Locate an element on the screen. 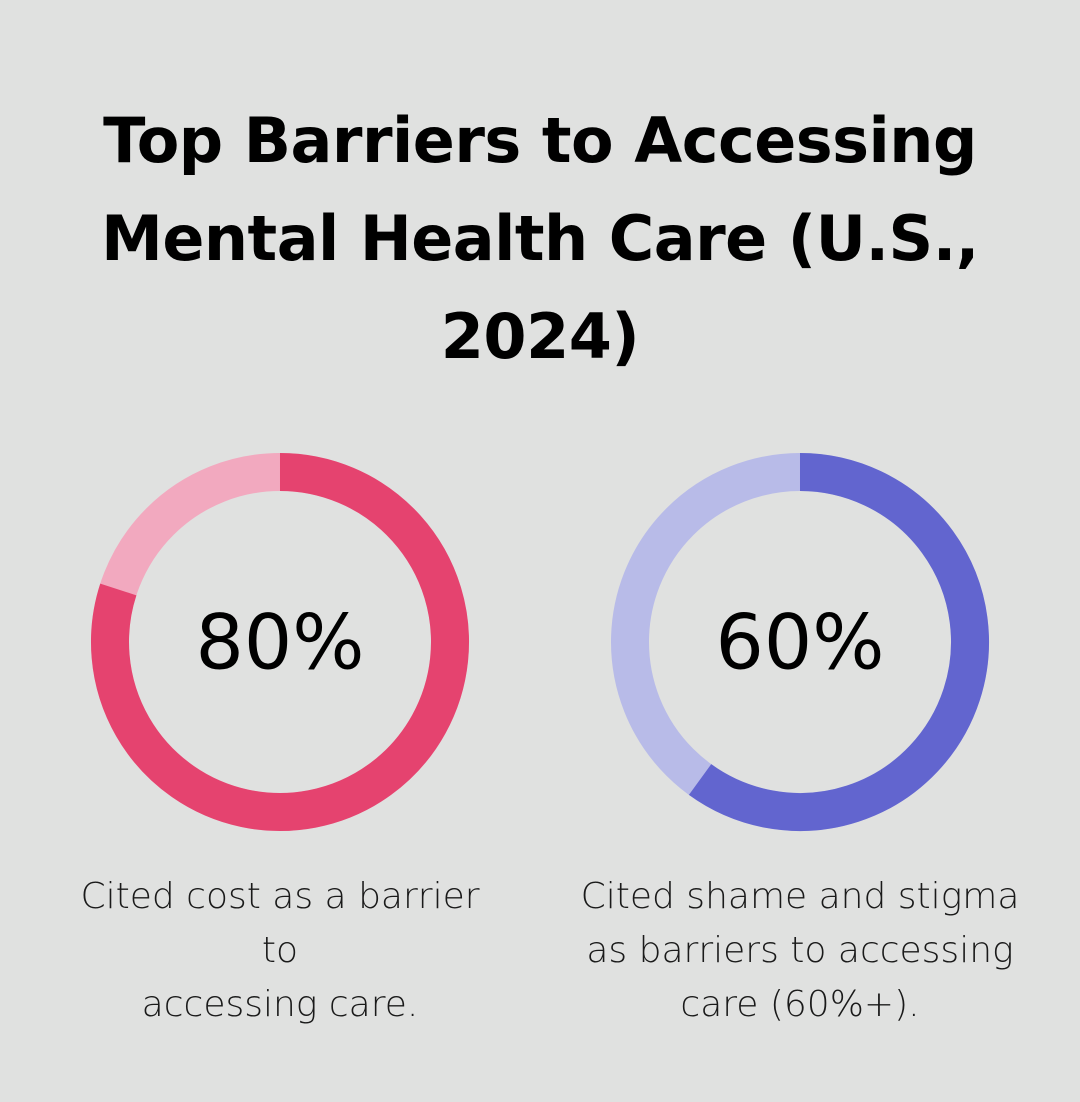 The width and height of the screenshot is (1080, 1102). caption-line: care (60%+). is located at coordinates (800, 1004).